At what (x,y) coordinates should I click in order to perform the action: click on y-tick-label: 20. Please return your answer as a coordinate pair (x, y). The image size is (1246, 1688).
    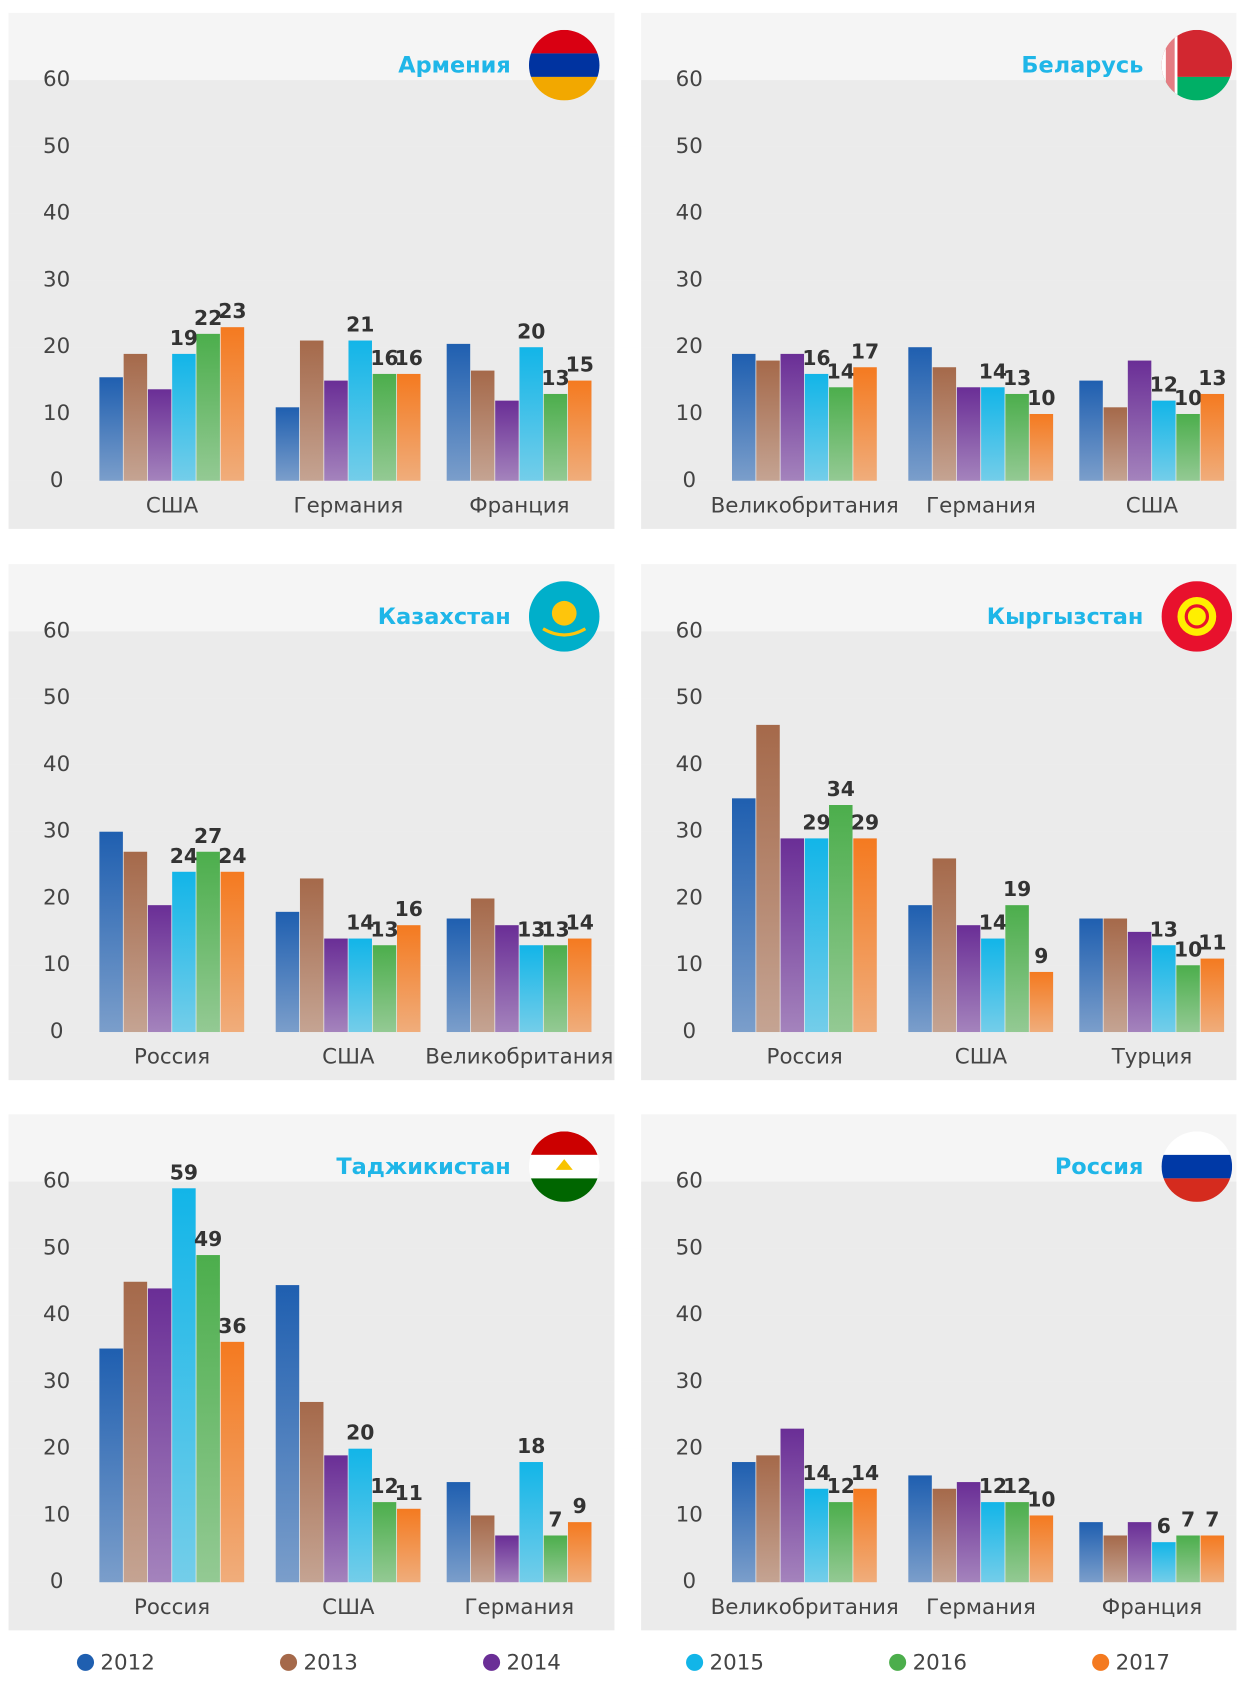
    Looking at the image, I should click on (56, 897).